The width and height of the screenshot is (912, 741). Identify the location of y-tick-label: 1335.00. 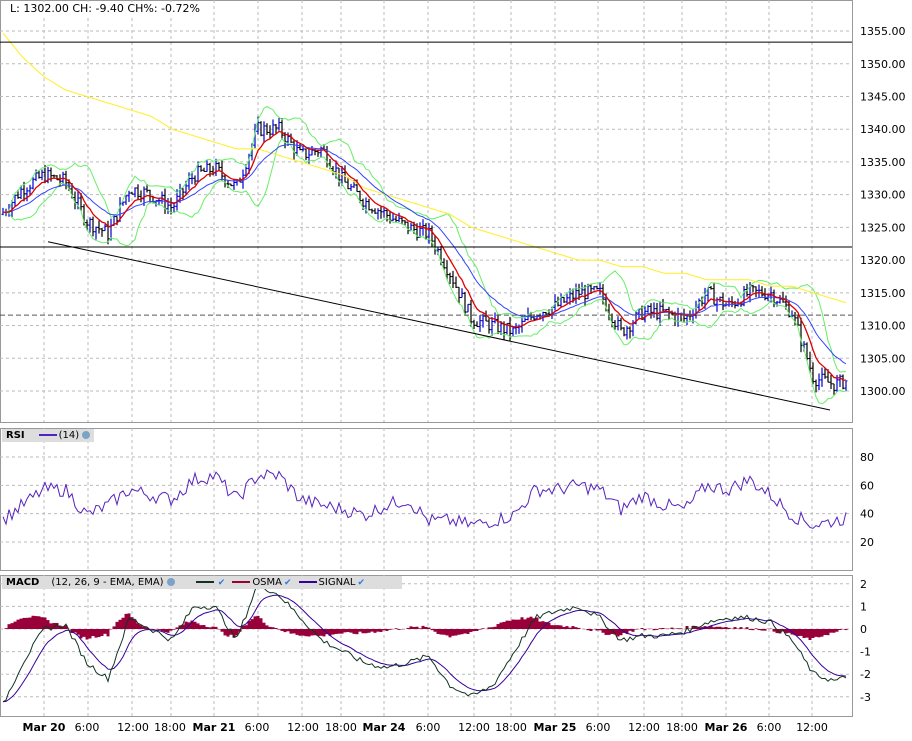
(883, 162).